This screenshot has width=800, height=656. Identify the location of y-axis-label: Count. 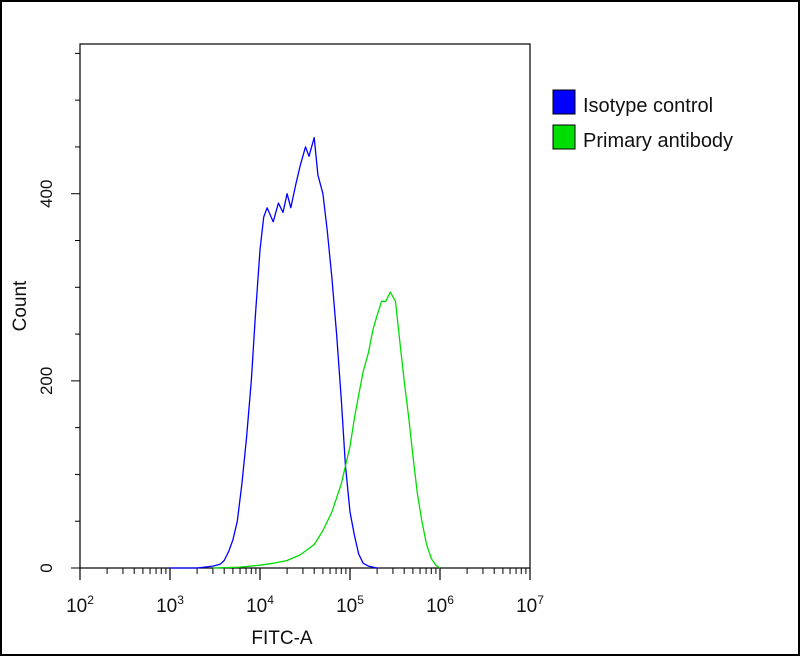
(20, 305).